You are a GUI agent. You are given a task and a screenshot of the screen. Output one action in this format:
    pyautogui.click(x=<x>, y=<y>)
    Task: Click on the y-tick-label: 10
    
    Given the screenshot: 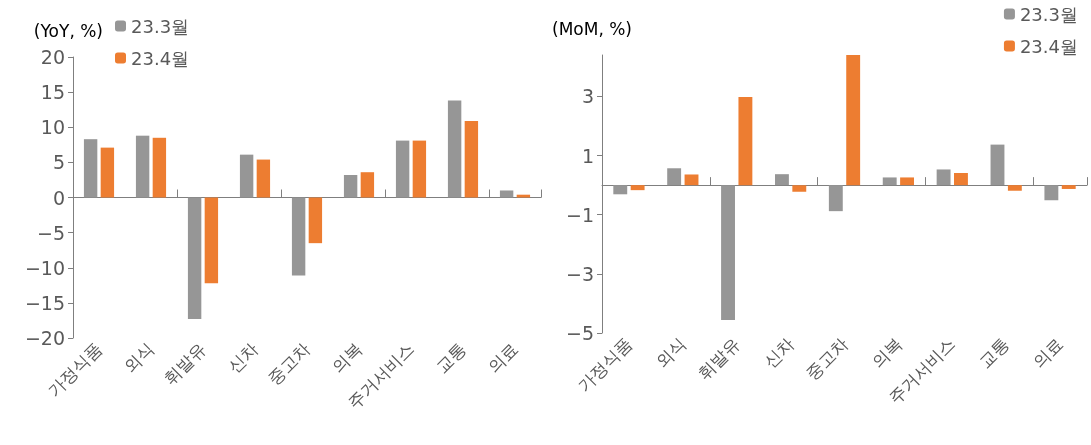 What is the action you would take?
    pyautogui.click(x=52, y=127)
    